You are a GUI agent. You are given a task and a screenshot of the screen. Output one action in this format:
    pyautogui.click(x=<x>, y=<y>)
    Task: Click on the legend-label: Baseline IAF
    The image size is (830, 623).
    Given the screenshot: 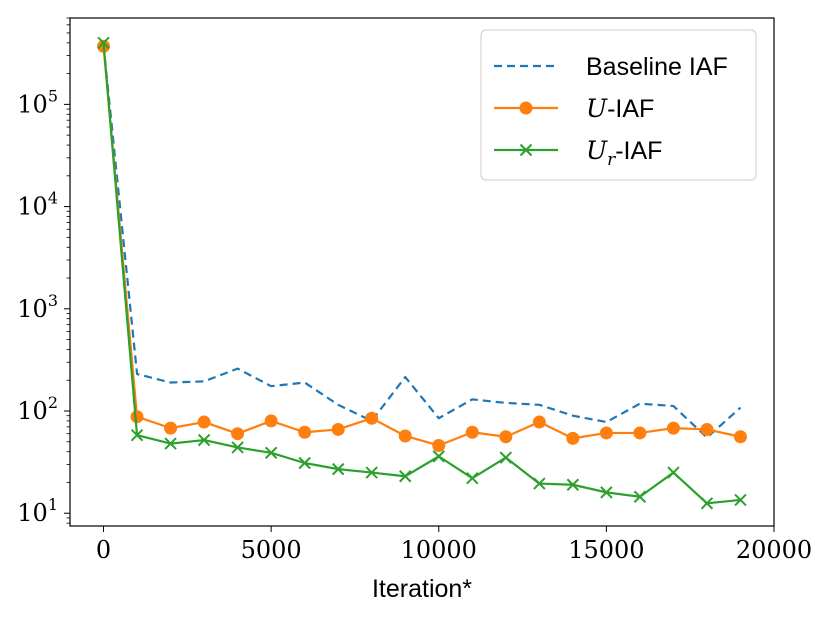 What is the action you would take?
    pyautogui.click(x=657, y=67)
    